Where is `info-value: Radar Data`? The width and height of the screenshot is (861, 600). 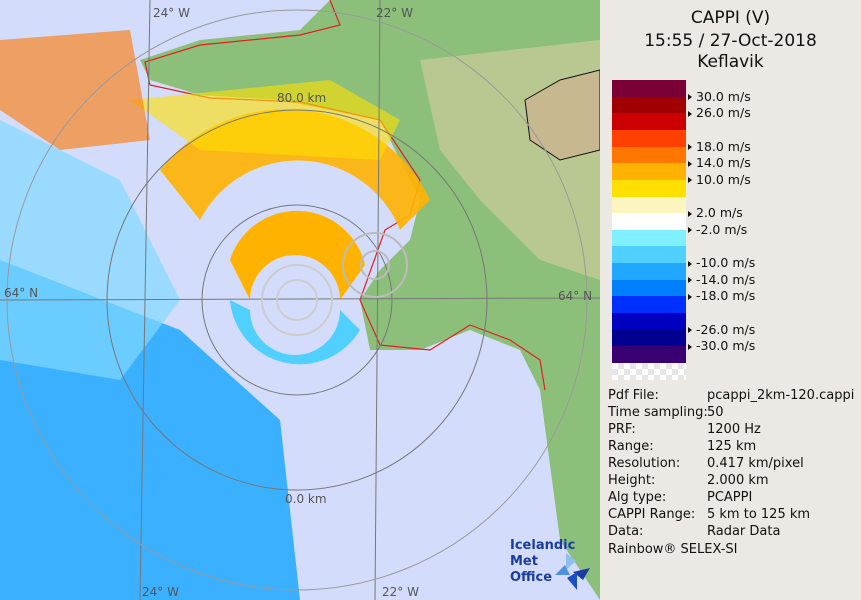
info-value: Radar Data is located at coordinates (744, 531).